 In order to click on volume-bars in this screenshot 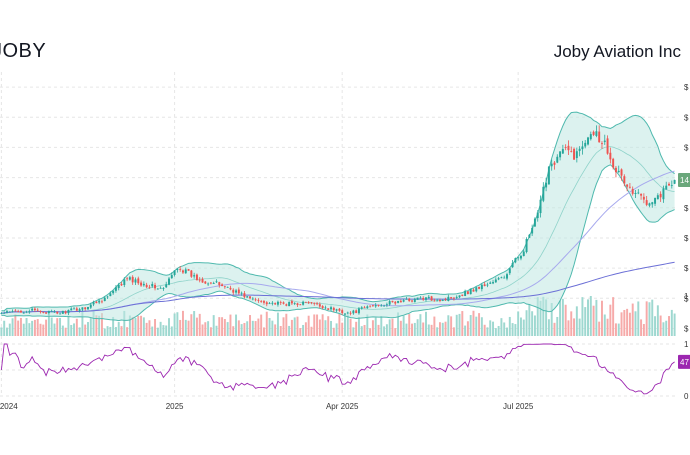, I will do `click(338, 316)`.